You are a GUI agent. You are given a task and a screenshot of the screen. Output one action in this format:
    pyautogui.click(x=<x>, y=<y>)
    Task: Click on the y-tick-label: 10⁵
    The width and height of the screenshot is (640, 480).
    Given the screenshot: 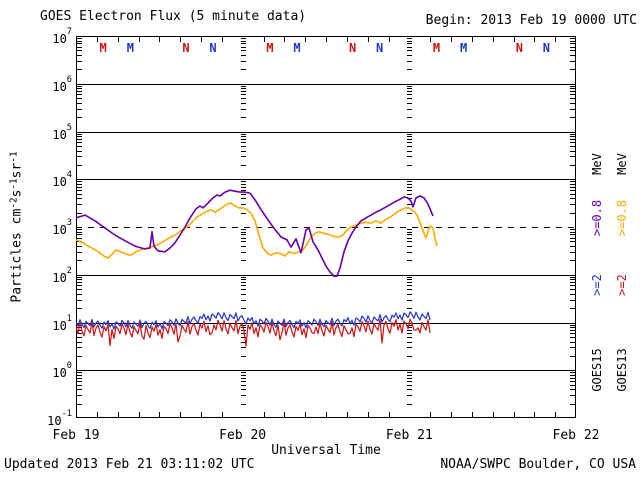 What is the action you would take?
    pyautogui.click(x=62, y=132)
    